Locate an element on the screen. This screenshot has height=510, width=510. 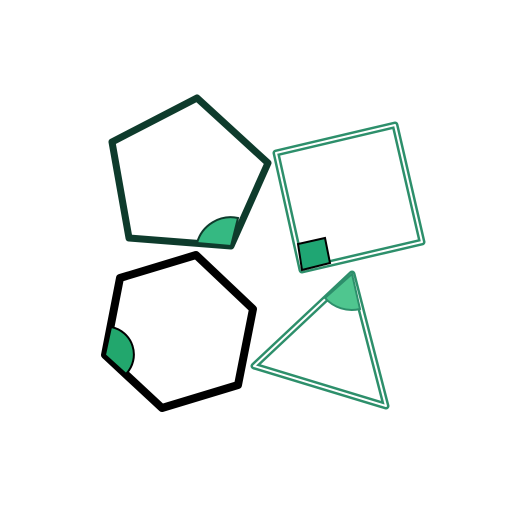
pentagon-shape is located at coordinates (190, 172).